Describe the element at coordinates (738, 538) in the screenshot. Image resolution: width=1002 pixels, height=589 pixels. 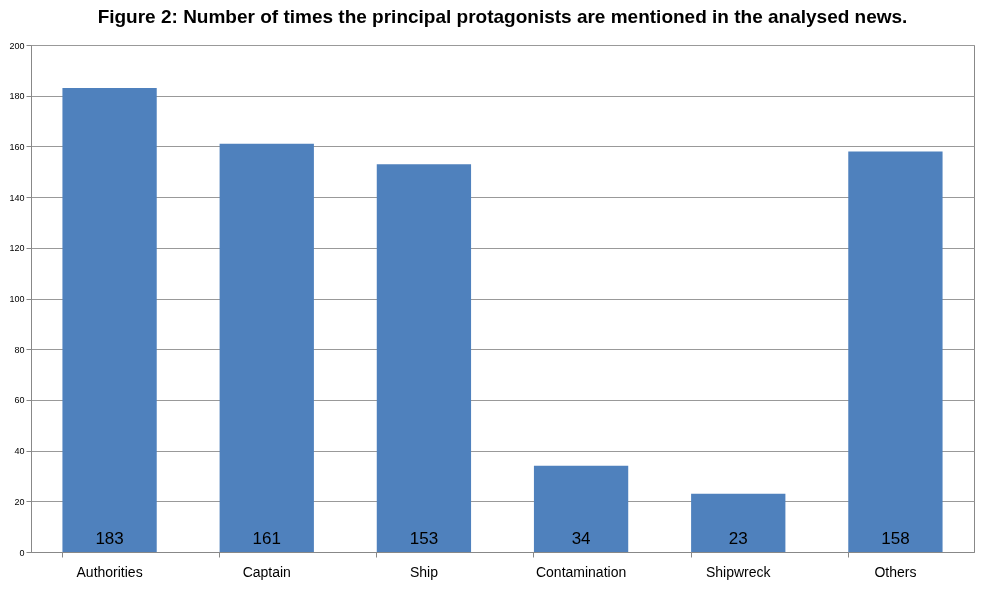
I see `data-label: 23` at that location.